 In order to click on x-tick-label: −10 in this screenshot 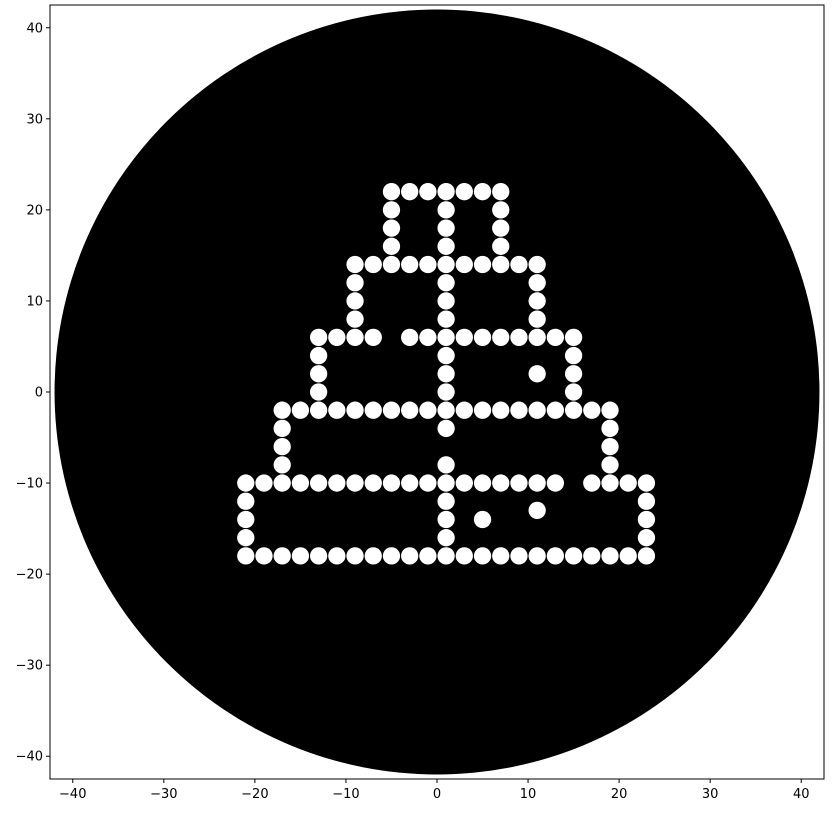, I will do `click(345, 794)`.